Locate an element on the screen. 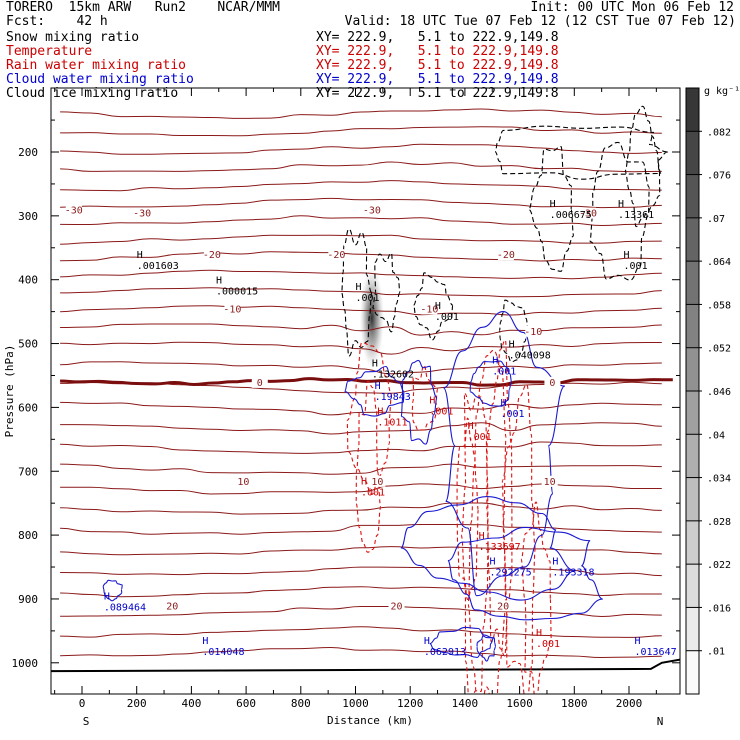  colorbar-label: .01 is located at coordinates (716, 652).